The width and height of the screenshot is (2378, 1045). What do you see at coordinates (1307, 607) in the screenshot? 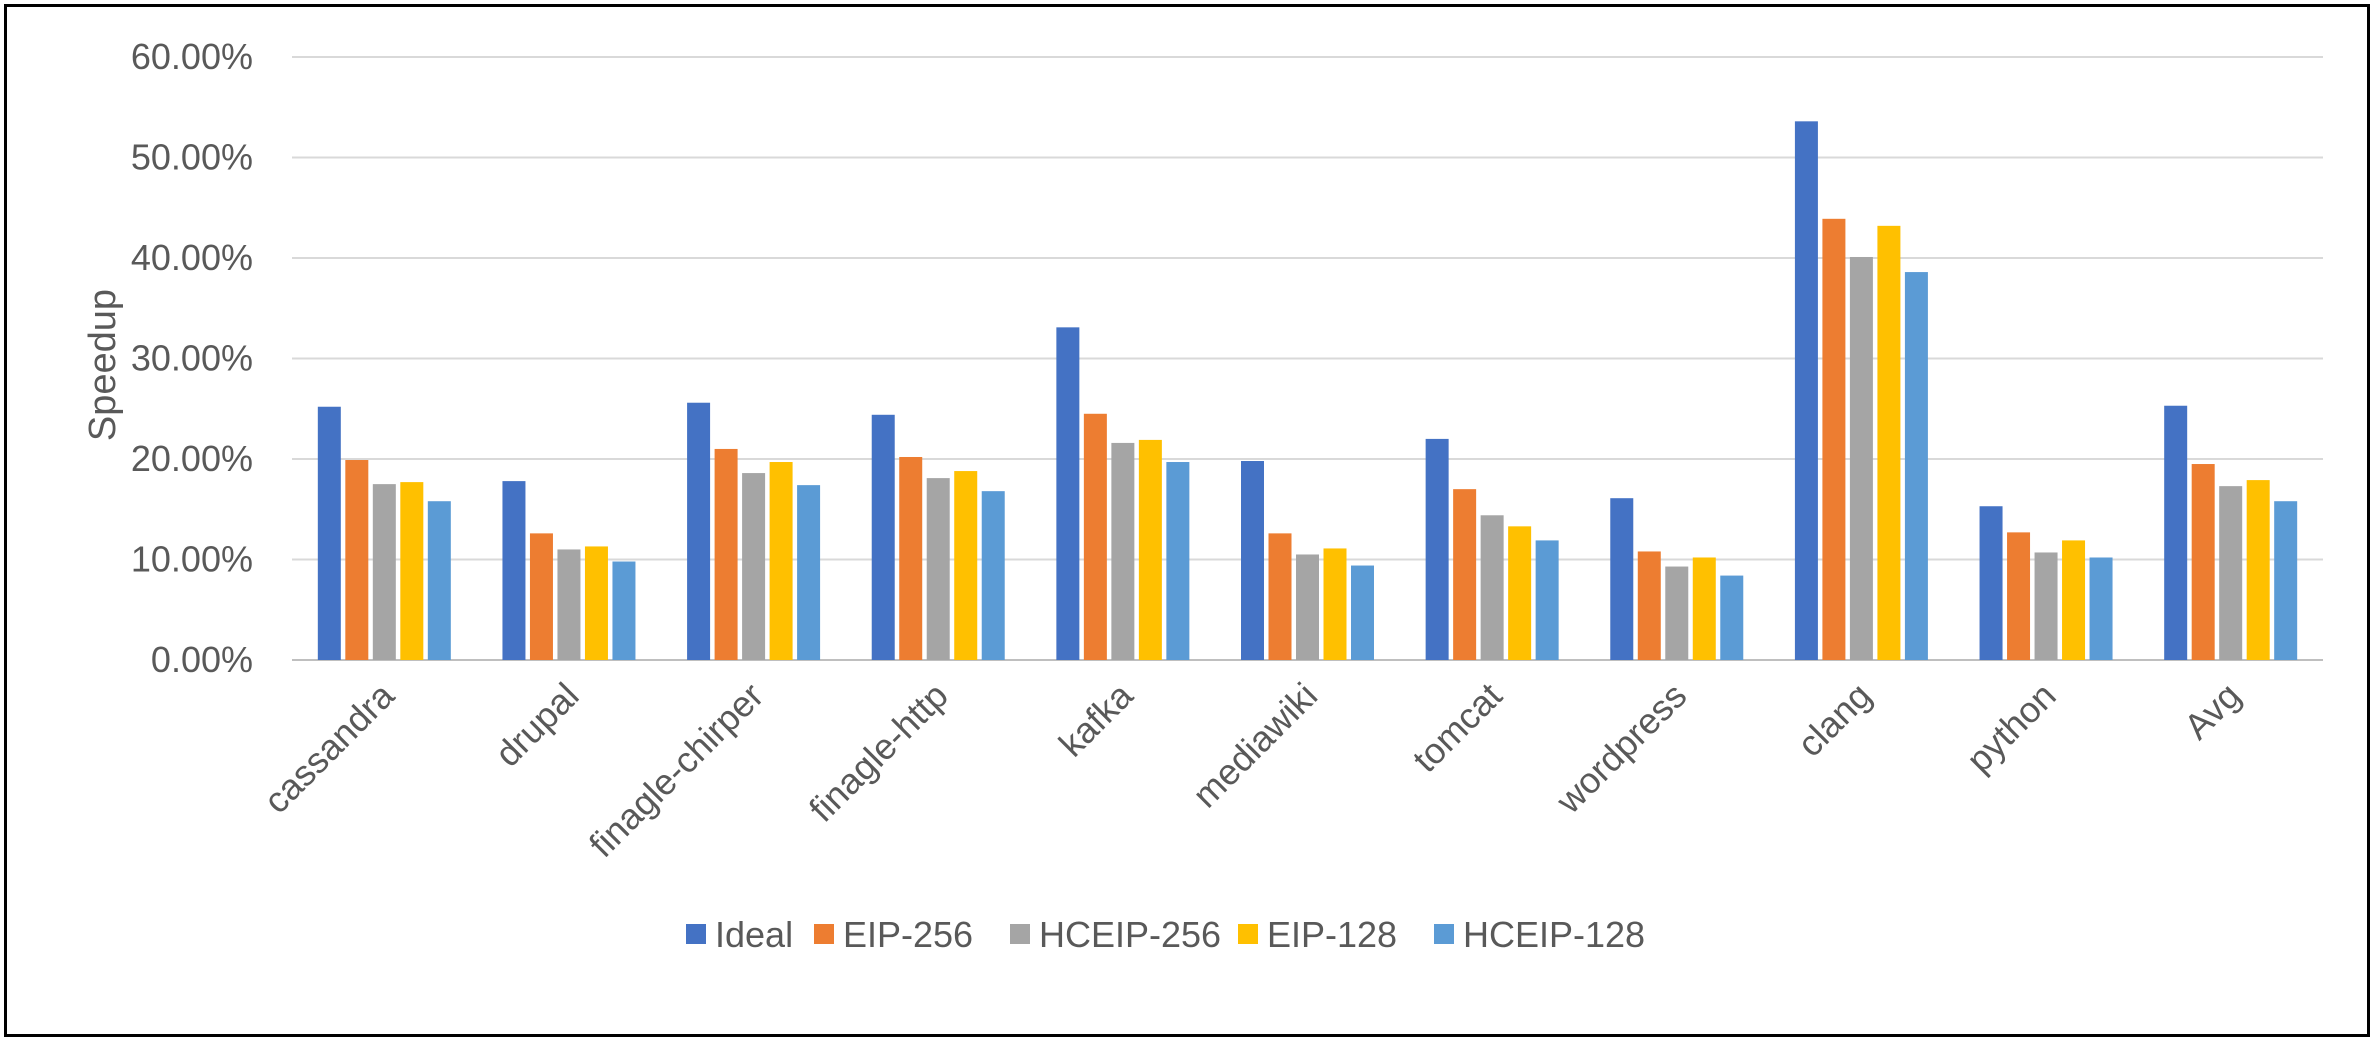
I see `bar-hceip-256-mediawiki` at bounding box center [1307, 607].